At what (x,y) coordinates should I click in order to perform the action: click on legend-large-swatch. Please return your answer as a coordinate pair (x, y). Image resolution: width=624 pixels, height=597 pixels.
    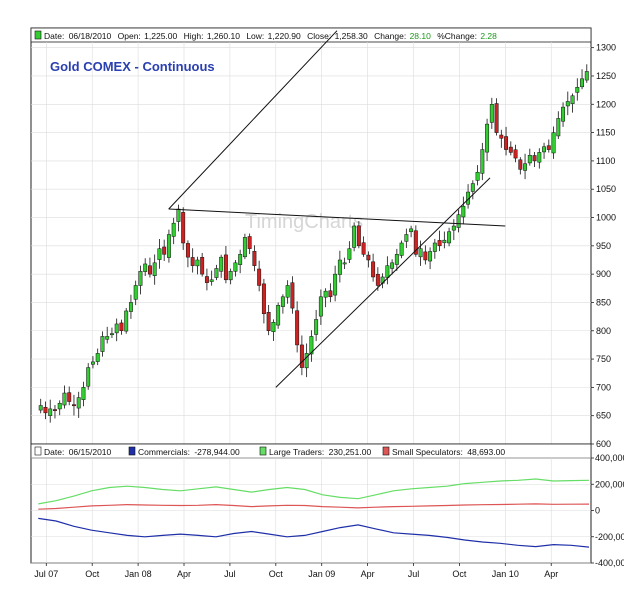
    Looking at the image, I should click on (263, 451).